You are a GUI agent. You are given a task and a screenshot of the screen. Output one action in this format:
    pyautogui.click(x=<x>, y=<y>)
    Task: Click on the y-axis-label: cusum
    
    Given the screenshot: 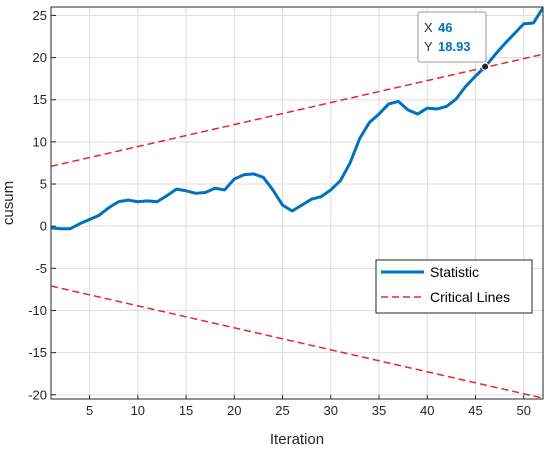 What is the action you would take?
    pyautogui.click(x=8, y=203)
    